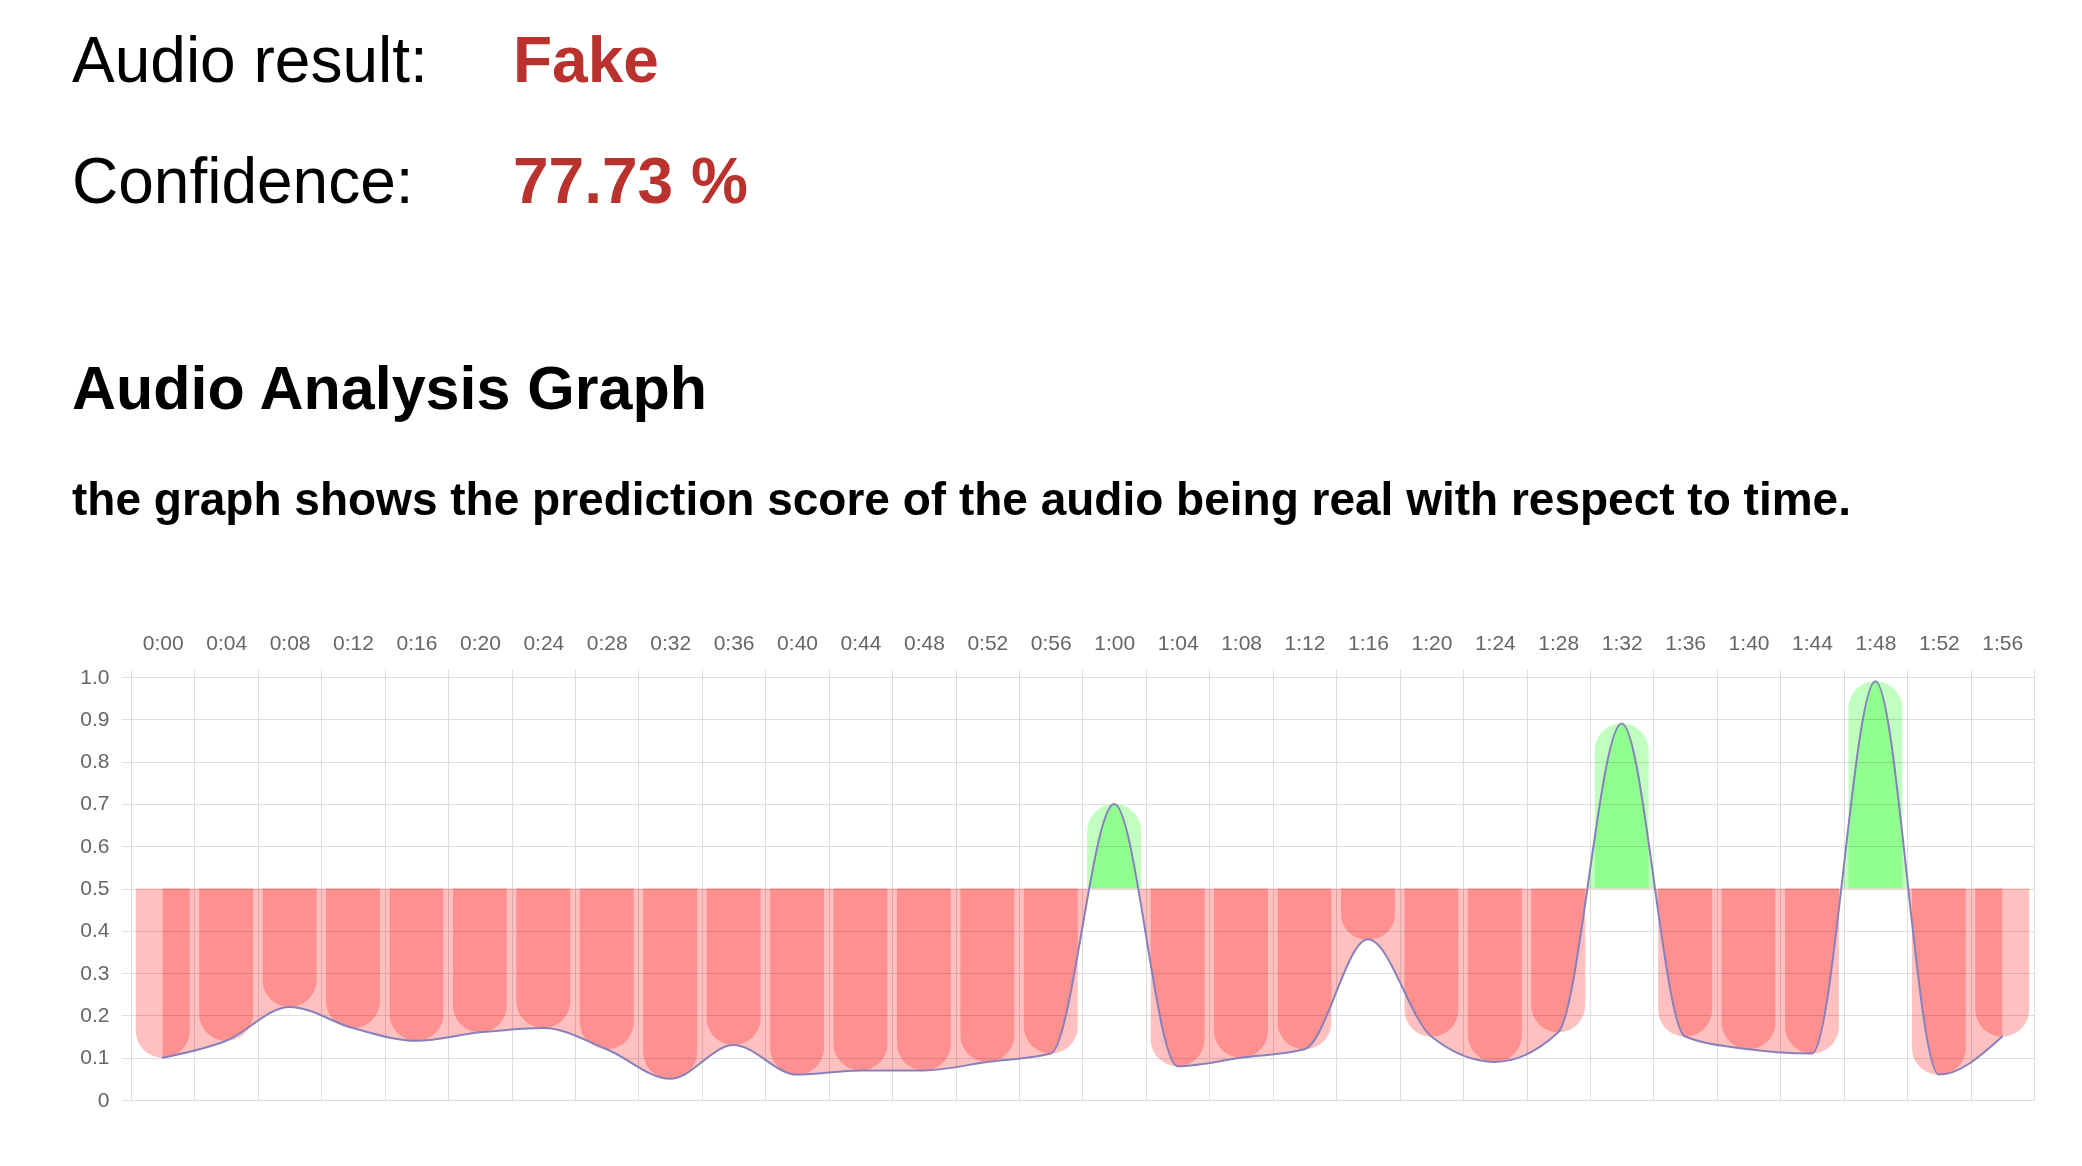 The image size is (2082, 1166). What do you see at coordinates (95, 676) in the screenshot?
I see `y-tick-label: 1.0` at bounding box center [95, 676].